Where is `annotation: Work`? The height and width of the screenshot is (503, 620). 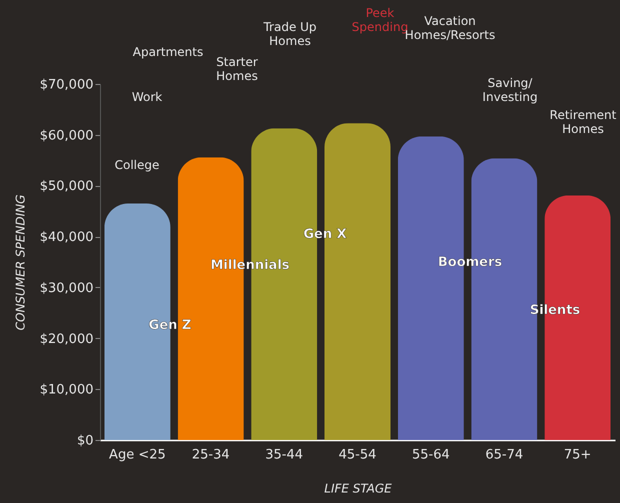
annotation: Work is located at coordinates (147, 97).